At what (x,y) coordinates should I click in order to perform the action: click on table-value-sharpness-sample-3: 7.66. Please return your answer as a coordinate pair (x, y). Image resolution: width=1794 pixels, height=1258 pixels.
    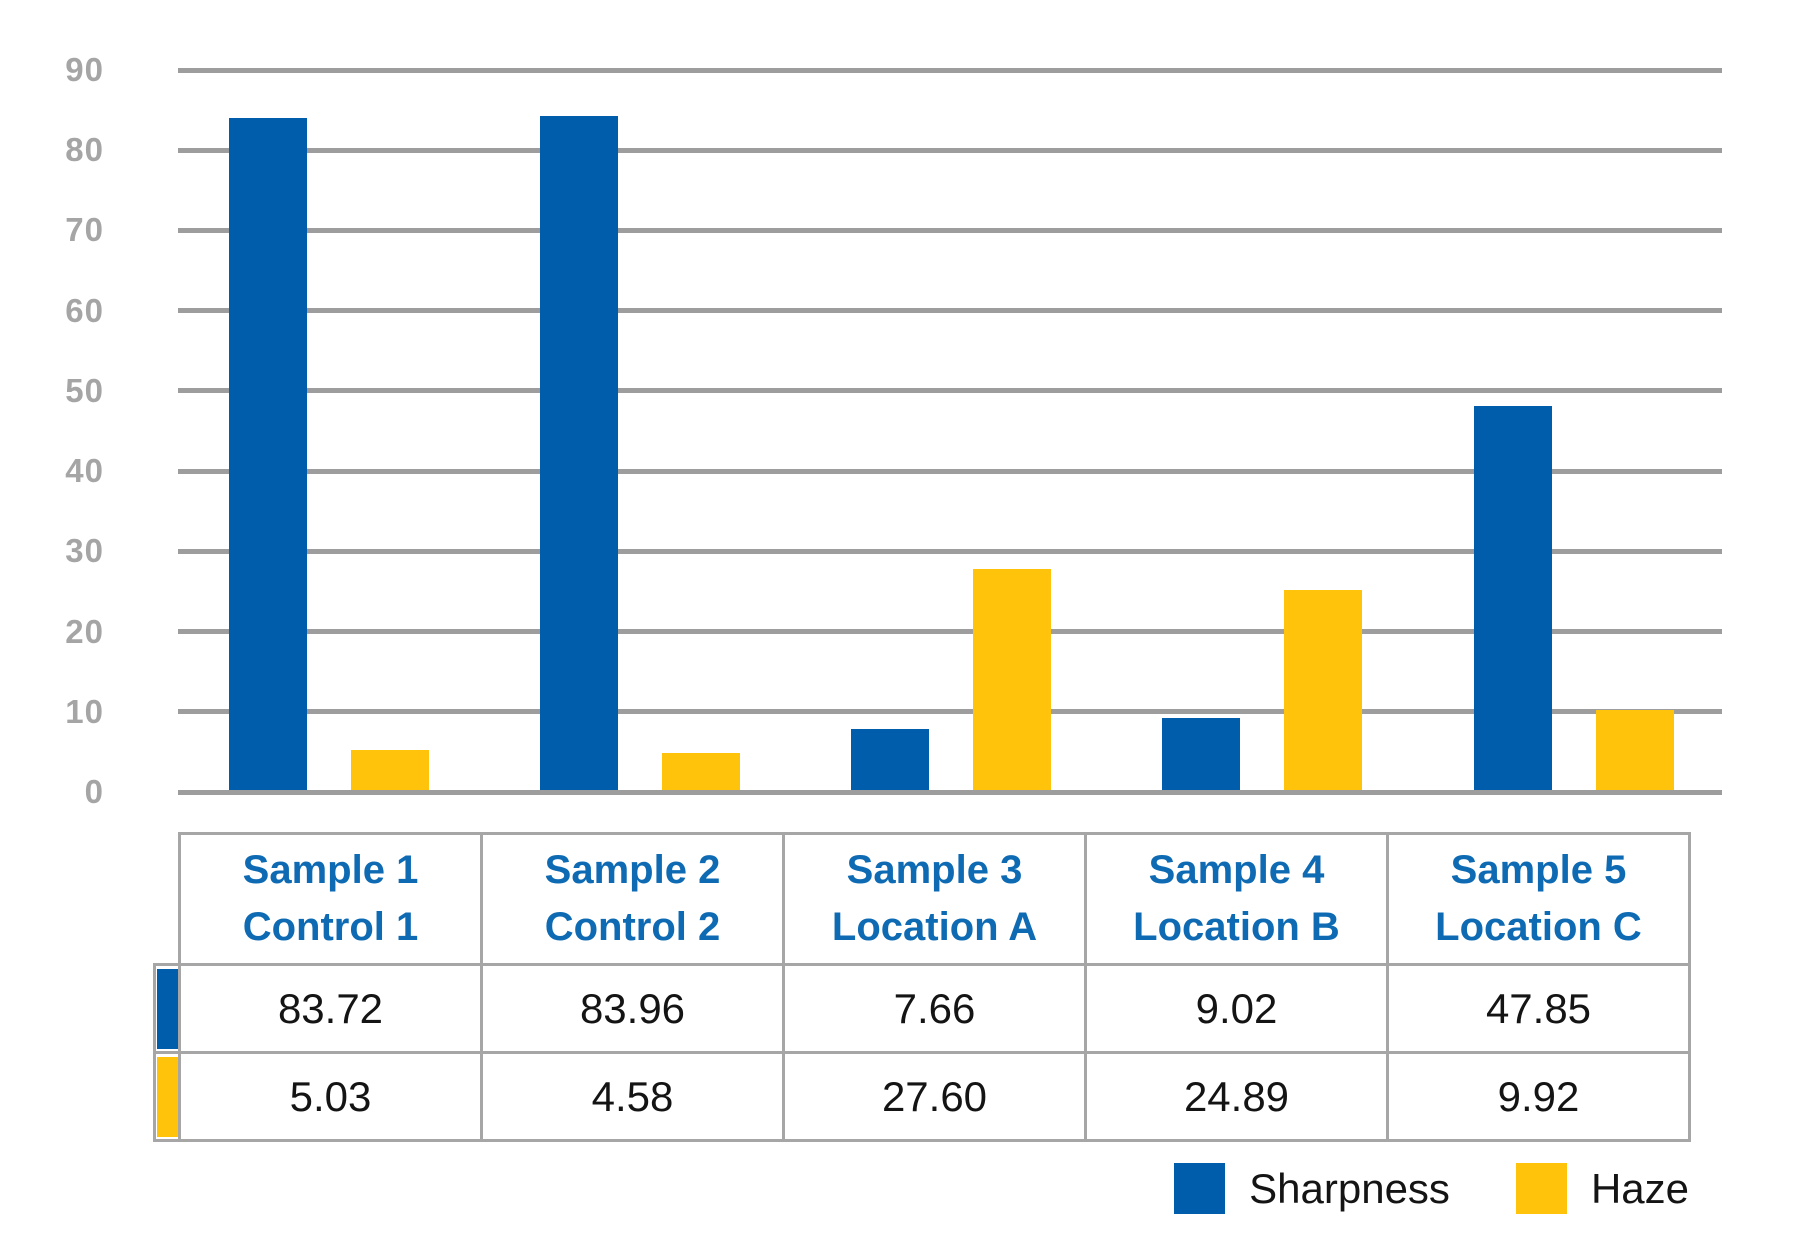
    Looking at the image, I should click on (934, 1008).